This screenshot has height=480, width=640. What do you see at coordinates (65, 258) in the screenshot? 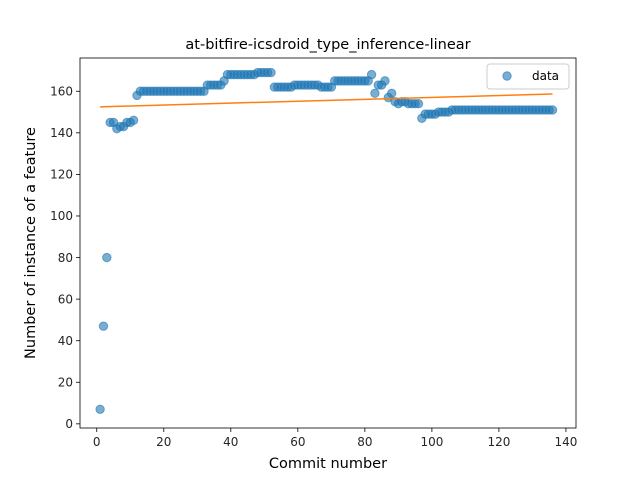
I see `y-tick-label: 80` at bounding box center [65, 258].